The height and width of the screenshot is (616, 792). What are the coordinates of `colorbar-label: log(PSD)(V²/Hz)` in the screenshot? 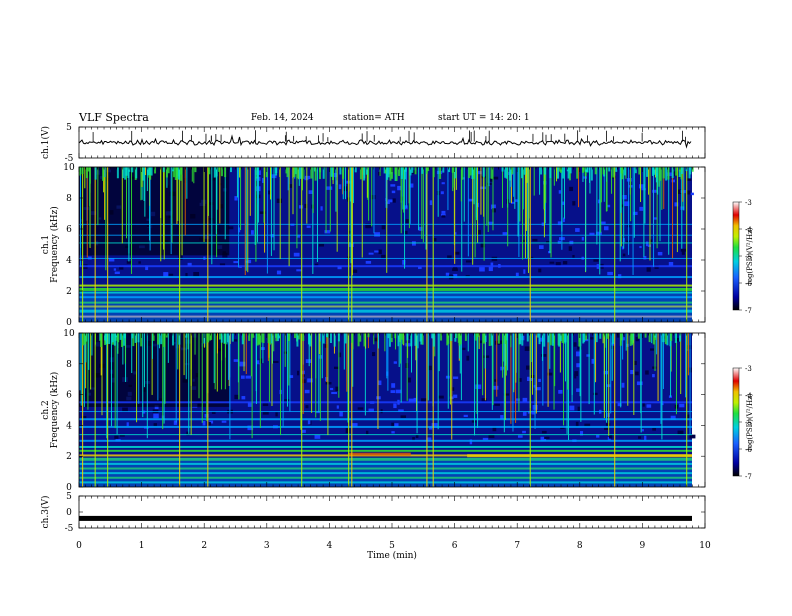 It's located at (750, 421).